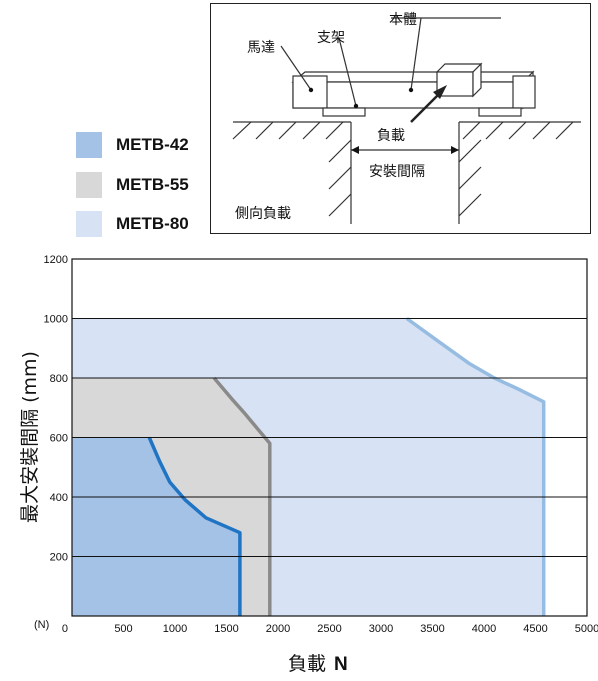 This screenshot has width=598, height=681. Describe the element at coordinates (535, 629) in the screenshot. I see `x-tick-label: 4500` at that location.